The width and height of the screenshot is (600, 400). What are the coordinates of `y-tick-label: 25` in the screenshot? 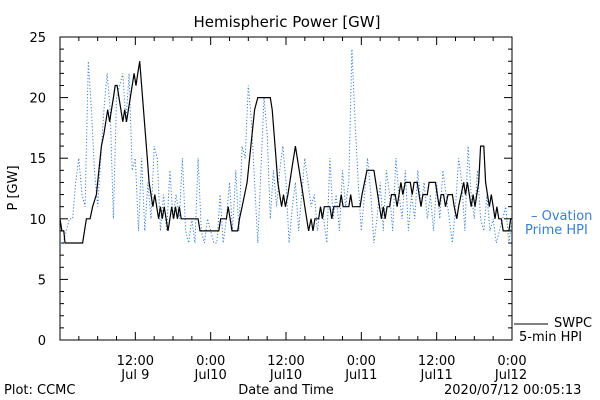 It's located at (37, 38).